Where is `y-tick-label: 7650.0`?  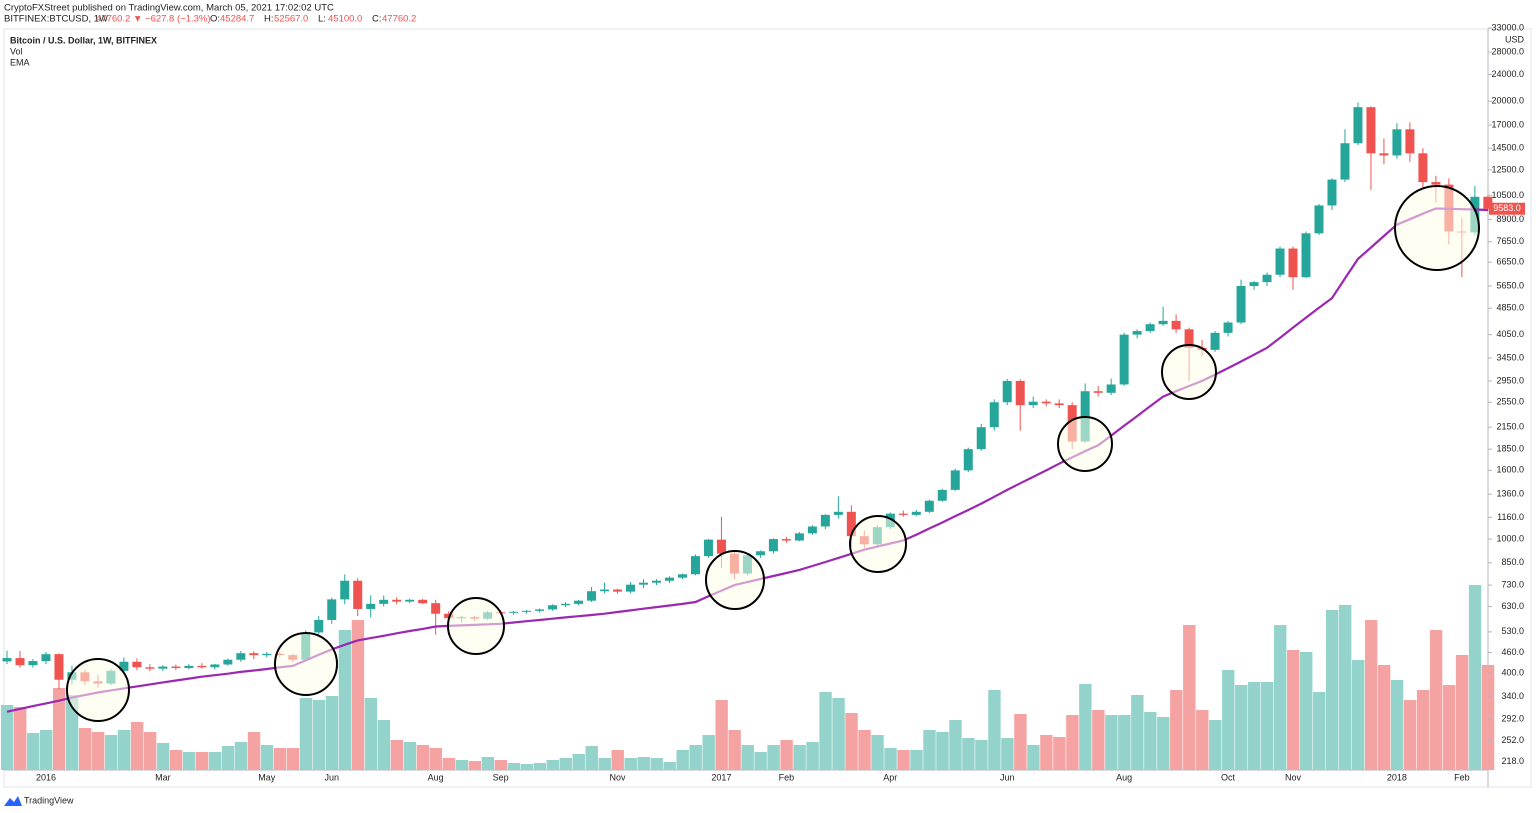 y-tick-label: 7650.0 is located at coordinates (1510, 241).